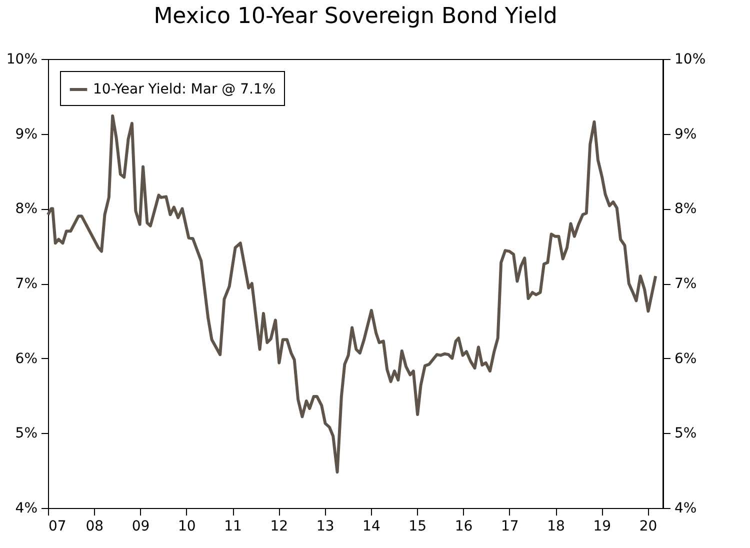 This screenshot has height=548, width=750. What do you see at coordinates (26, 134) in the screenshot?
I see `y-tick-label: 9%` at bounding box center [26, 134].